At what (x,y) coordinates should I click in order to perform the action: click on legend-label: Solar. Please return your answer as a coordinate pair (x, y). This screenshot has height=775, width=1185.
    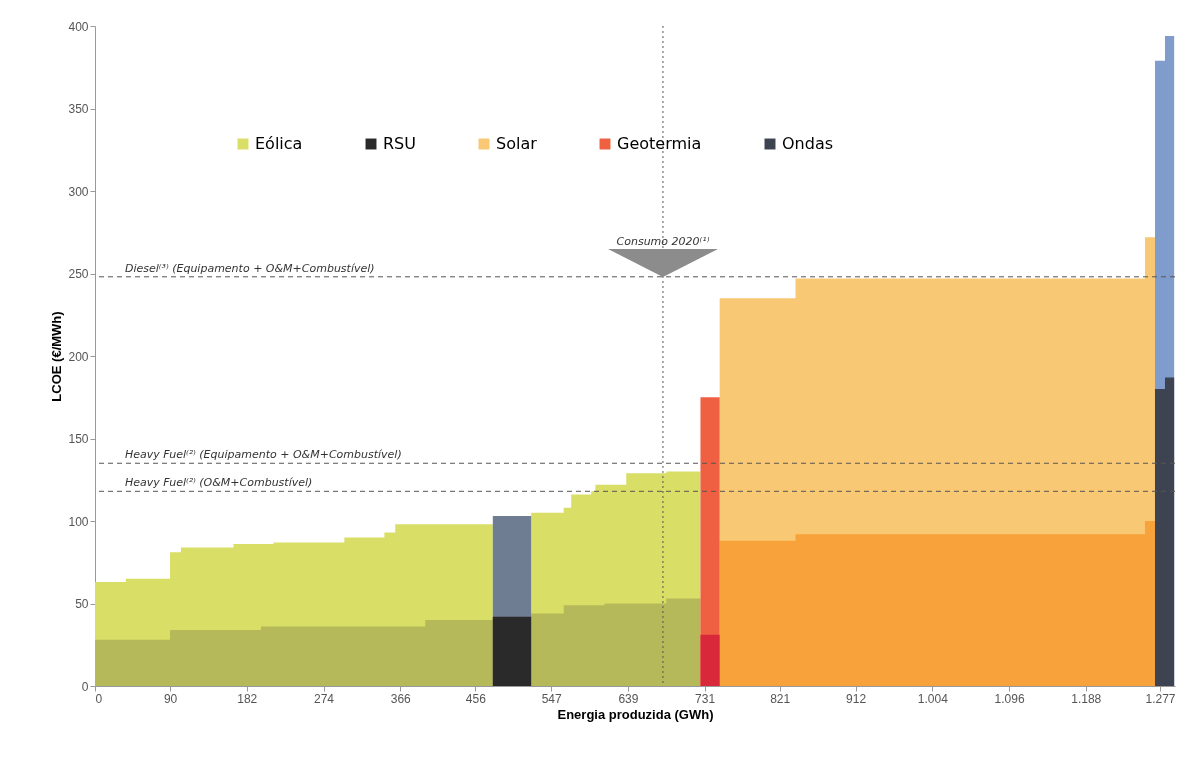
    Looking at the image, I should click on (517, 143).